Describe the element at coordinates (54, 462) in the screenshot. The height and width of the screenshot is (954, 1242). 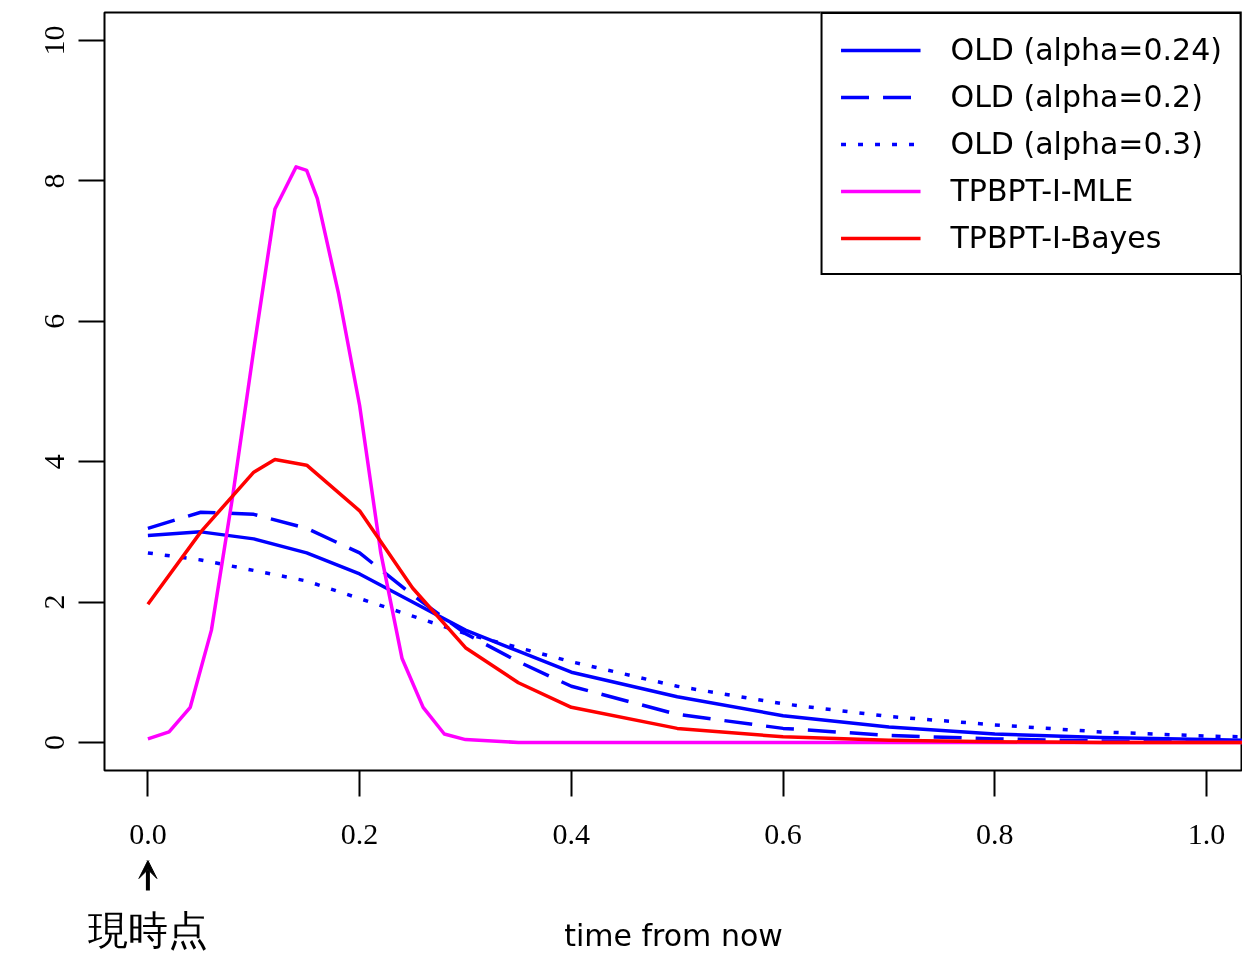
I see `y-tick-label: 4` at that location.